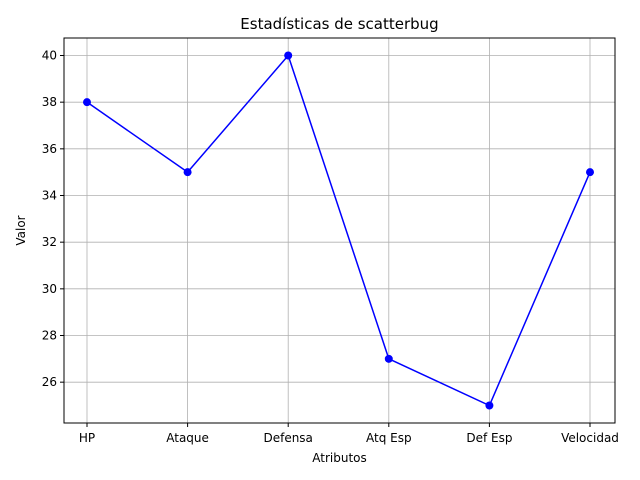 Image resolution: width=640 pixels, height=480 pixels. What do you see at coordinates (489, 438) in the screenshot?
I see `x-tick-label: Def Esp` at bounding box center [489, 438].